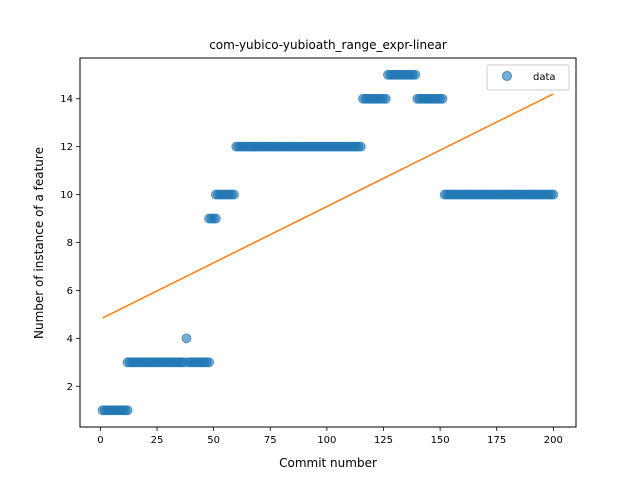  I want to click on x-axis-title: Commit number, so click(328, 463).